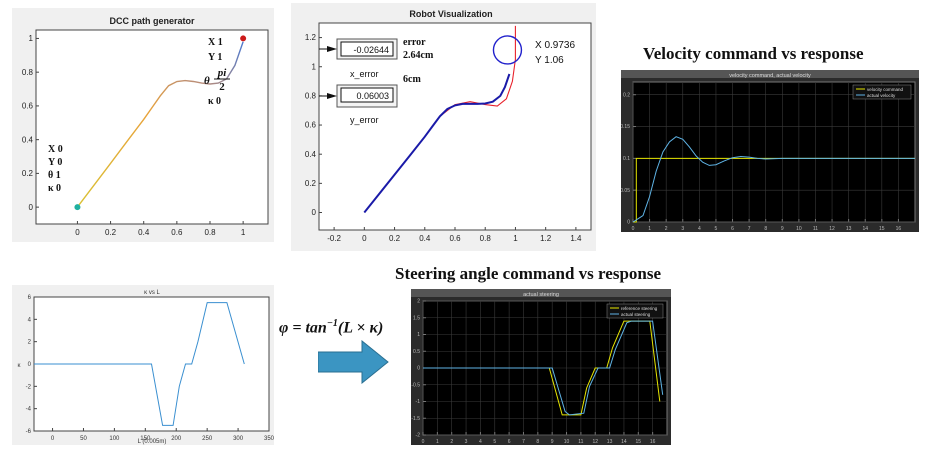  I want to click on kappa-line, so click(139, 364).